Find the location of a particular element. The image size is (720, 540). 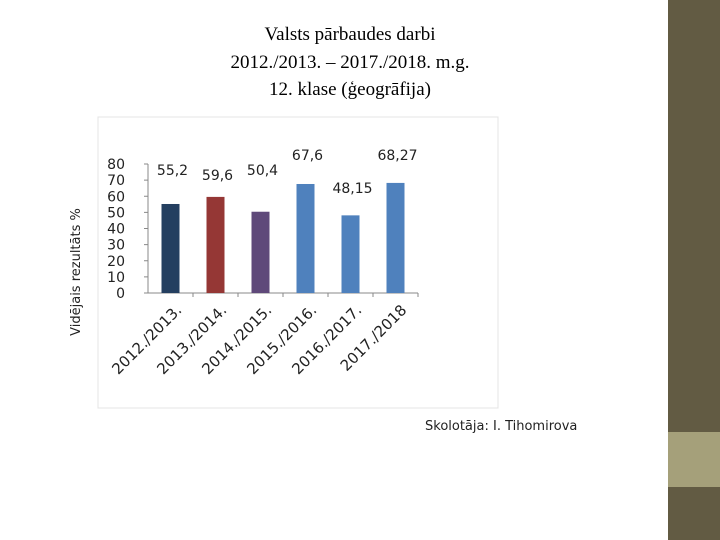

y-tick-label: 60 is located at coordinates (116, 197).